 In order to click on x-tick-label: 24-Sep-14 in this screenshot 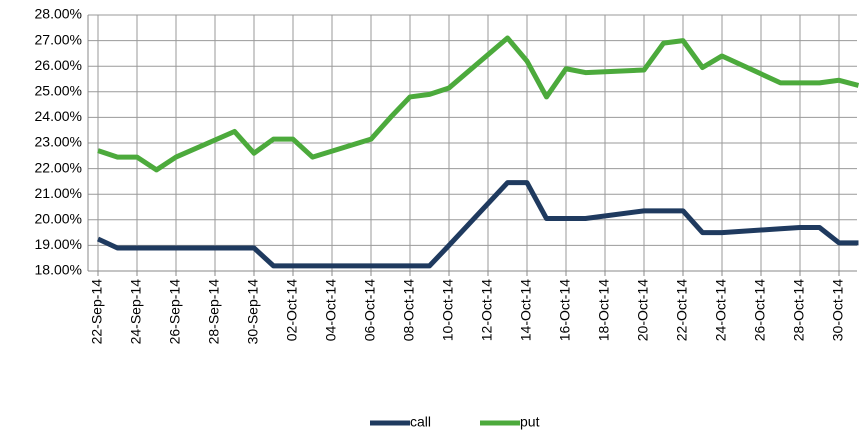, I will do `click(136, 312)`.